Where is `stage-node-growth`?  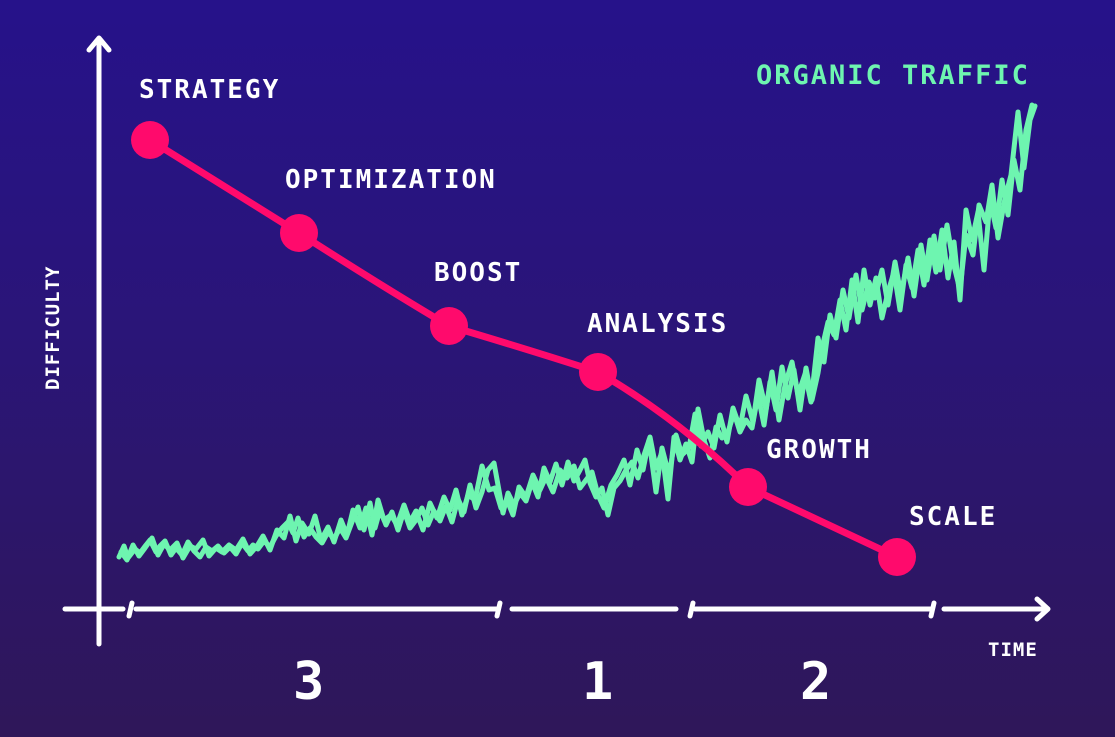
stage-node-growth is located at coordinates (748, 487).